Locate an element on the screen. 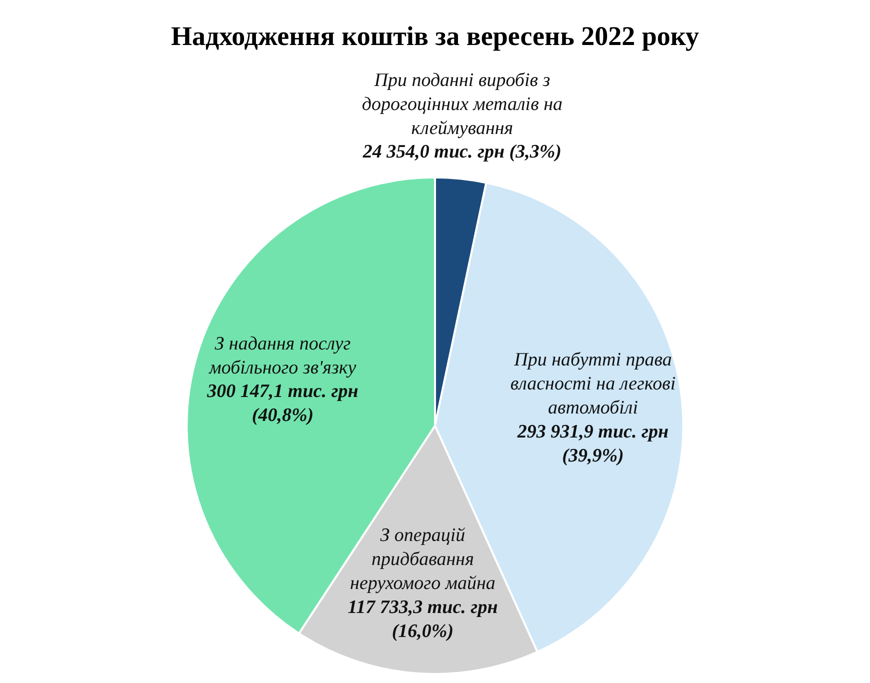 This screenshot has width=870, height=683. slice-label: З операцій придбавання нерухомого майна is located at coordinates (423, 559).